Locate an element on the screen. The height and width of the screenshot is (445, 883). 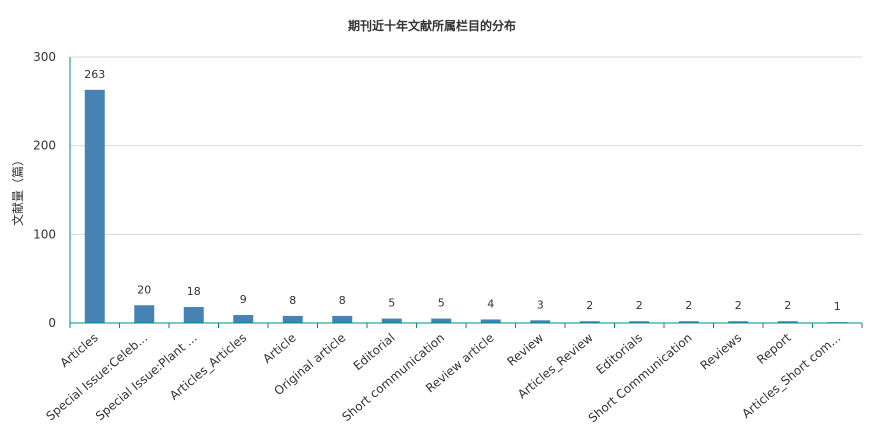
data-label: 1 is located at coordinates (837, 306).